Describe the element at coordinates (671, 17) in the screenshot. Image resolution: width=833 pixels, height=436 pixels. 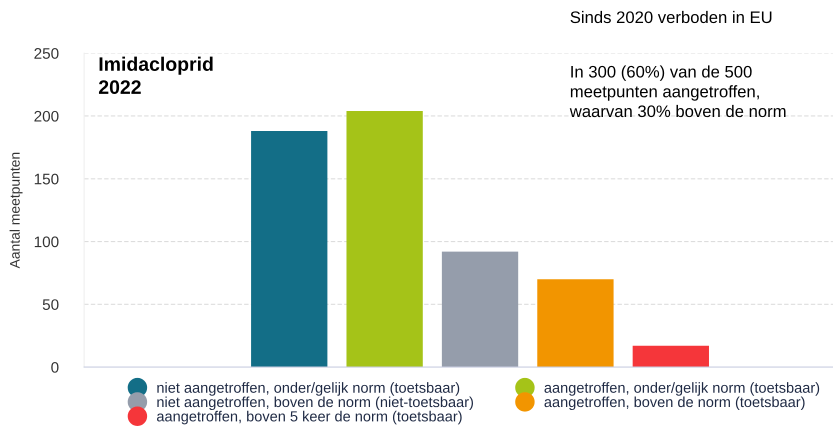
I see `text: Sinds 2020 verboden in EU` at that location.